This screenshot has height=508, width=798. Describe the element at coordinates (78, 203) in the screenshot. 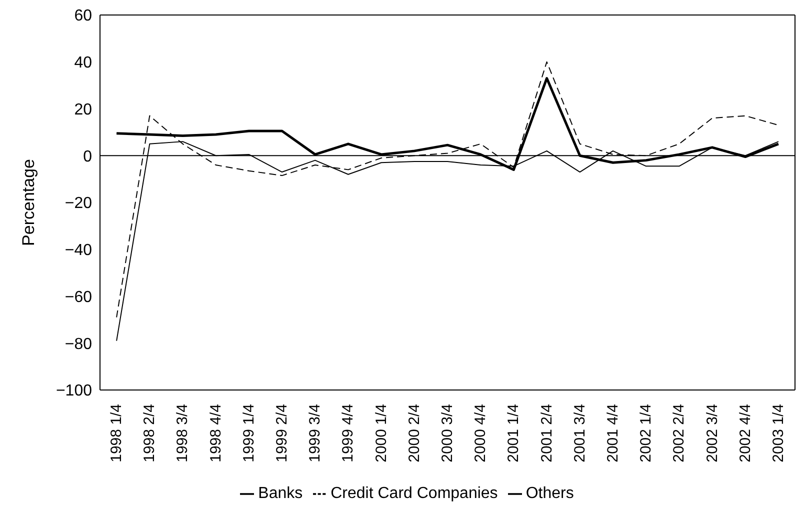

I see `y-tick-label: −20` at that location.